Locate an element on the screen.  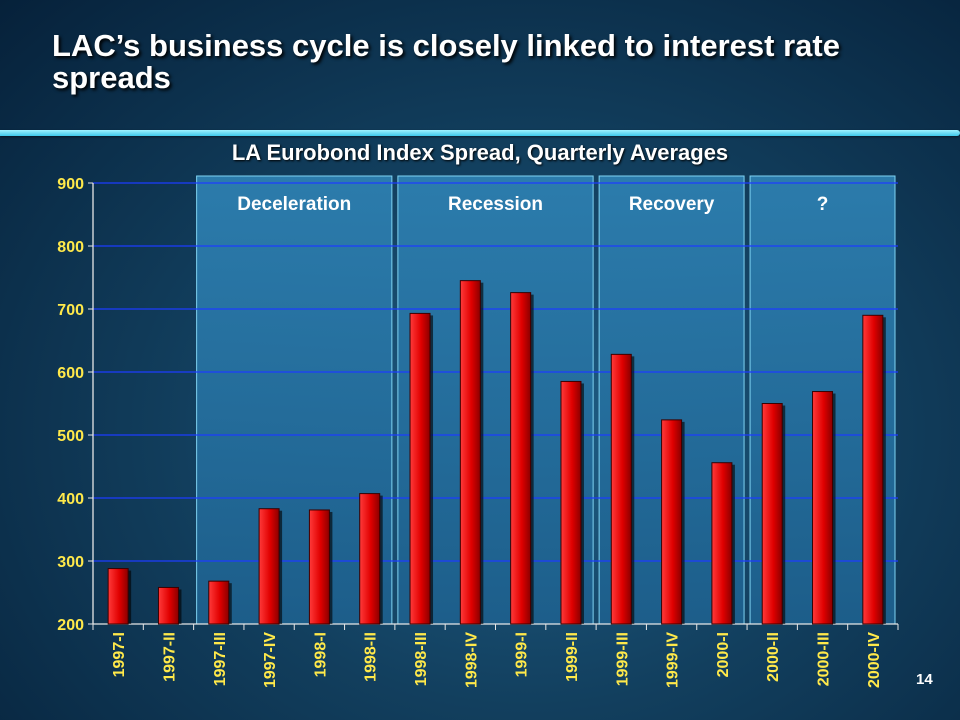
page-number: 14 is located at coordinates (924, 679).